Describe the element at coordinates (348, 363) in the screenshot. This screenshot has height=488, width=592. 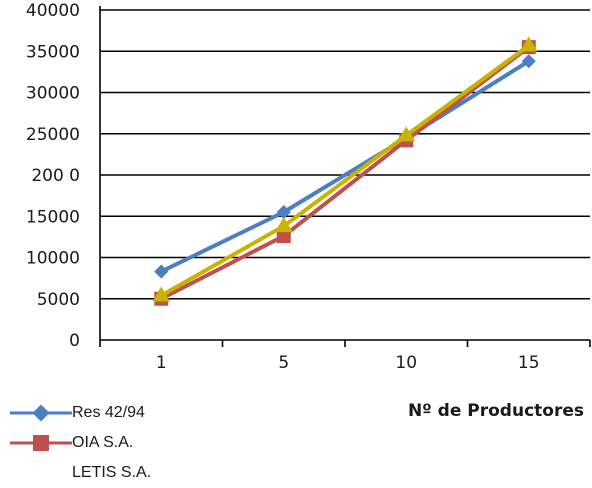
I see `x-tick-labels: 1 5 10 15` at that location.